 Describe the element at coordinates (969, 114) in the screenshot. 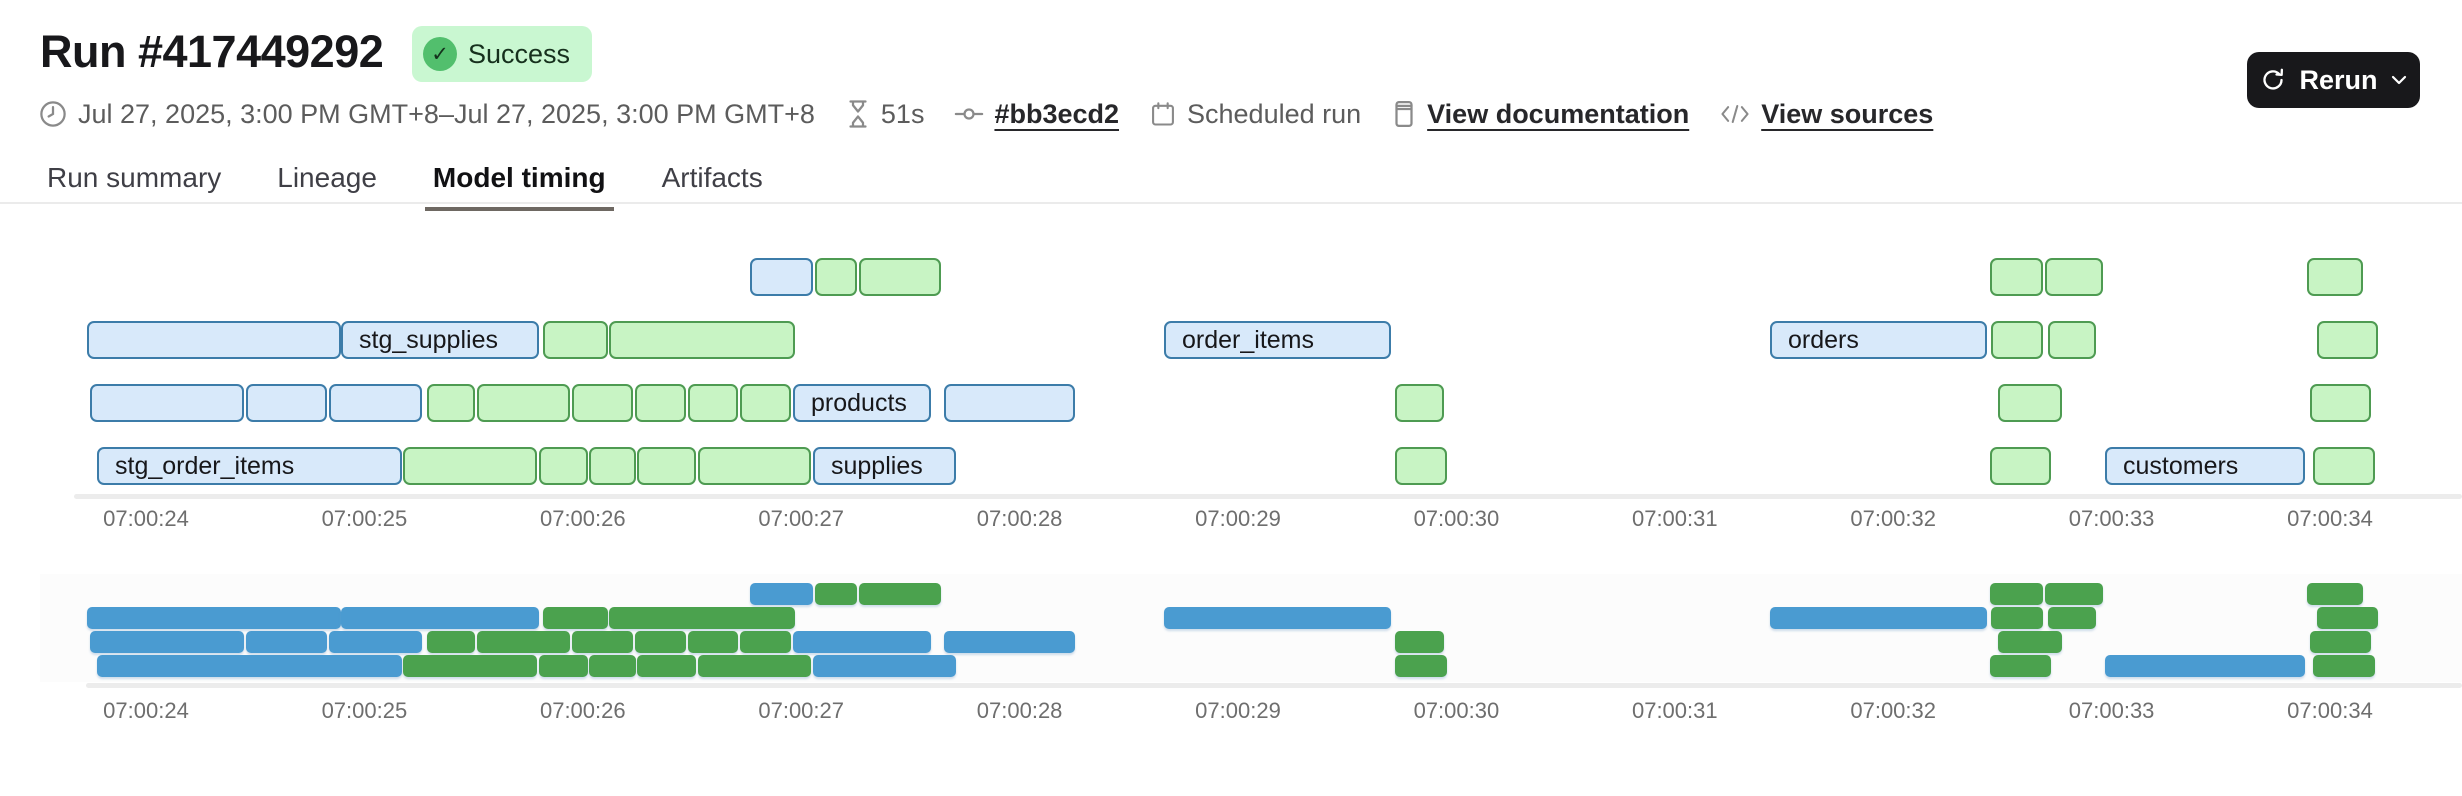

I see `git-commit-icon` at that location.